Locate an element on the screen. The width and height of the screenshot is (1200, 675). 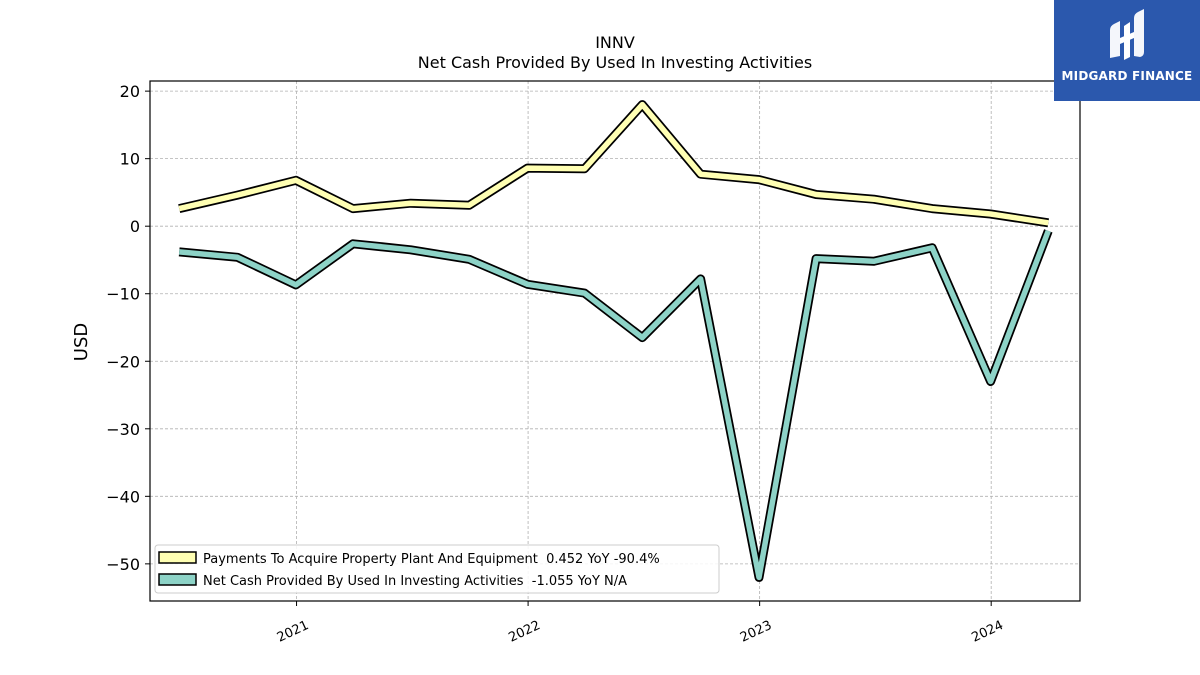
series-capex is located at coordinates (613, 164).